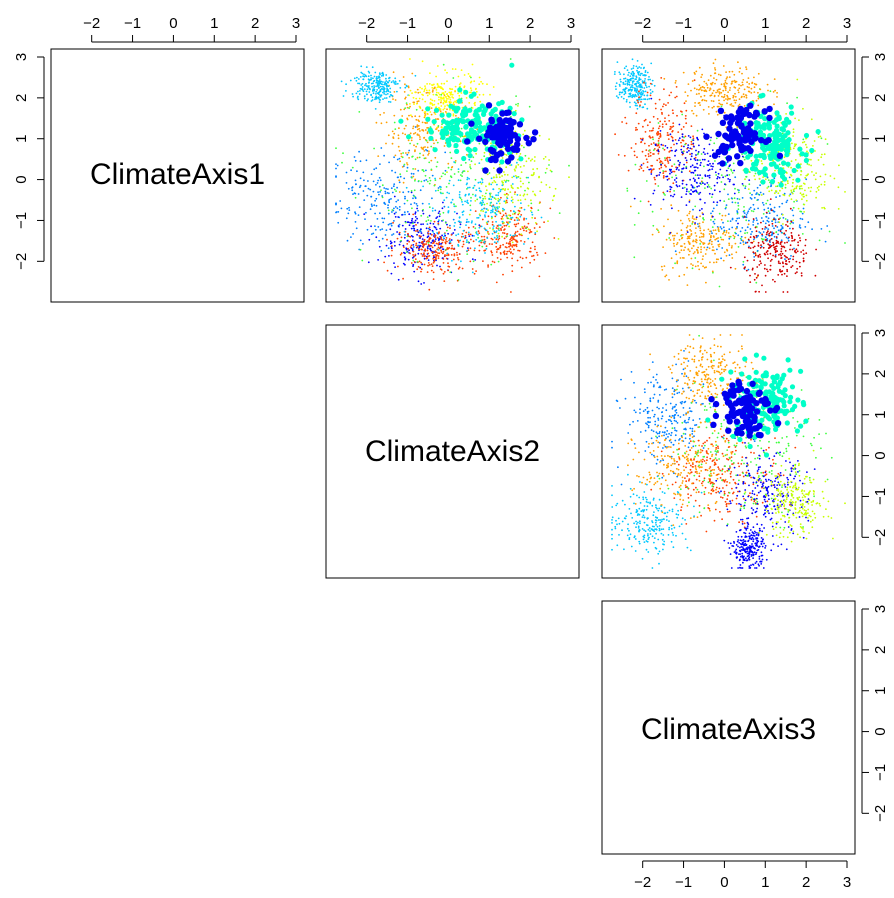  Describe the element at coordinates (765, 254) in the screenshot. I see `point-1-1965` at that location.